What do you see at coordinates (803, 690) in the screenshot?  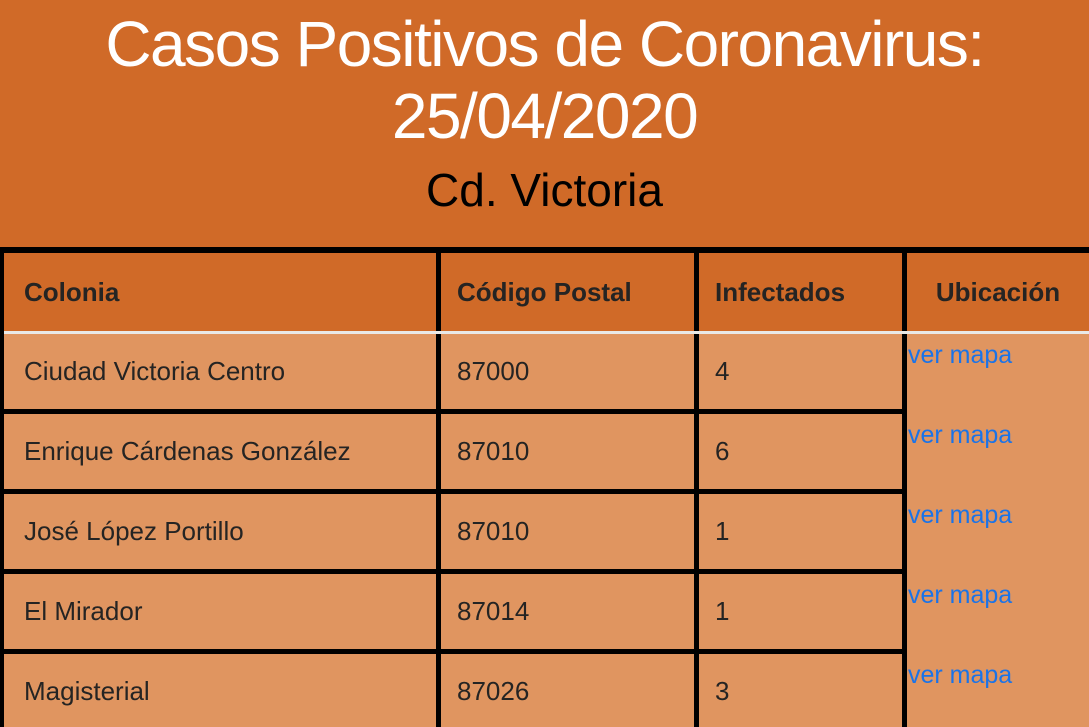 I see `cell-infectados: 3` at bounding box center [803, 690].